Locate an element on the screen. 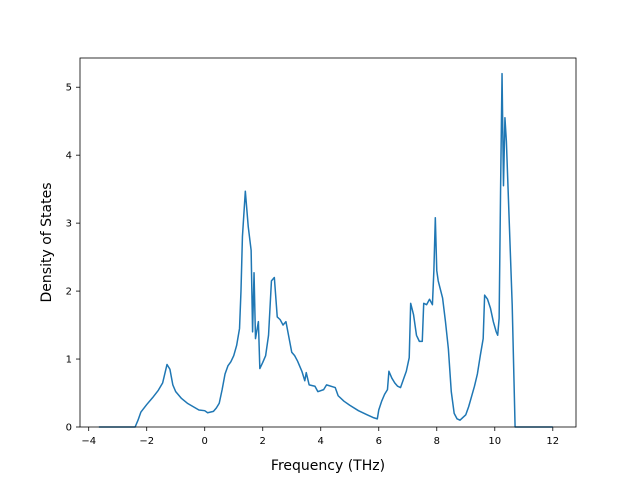 The width and height of the screenshot is (640, 480). x-tick-label: 8 is located at coordinates (437, 441).